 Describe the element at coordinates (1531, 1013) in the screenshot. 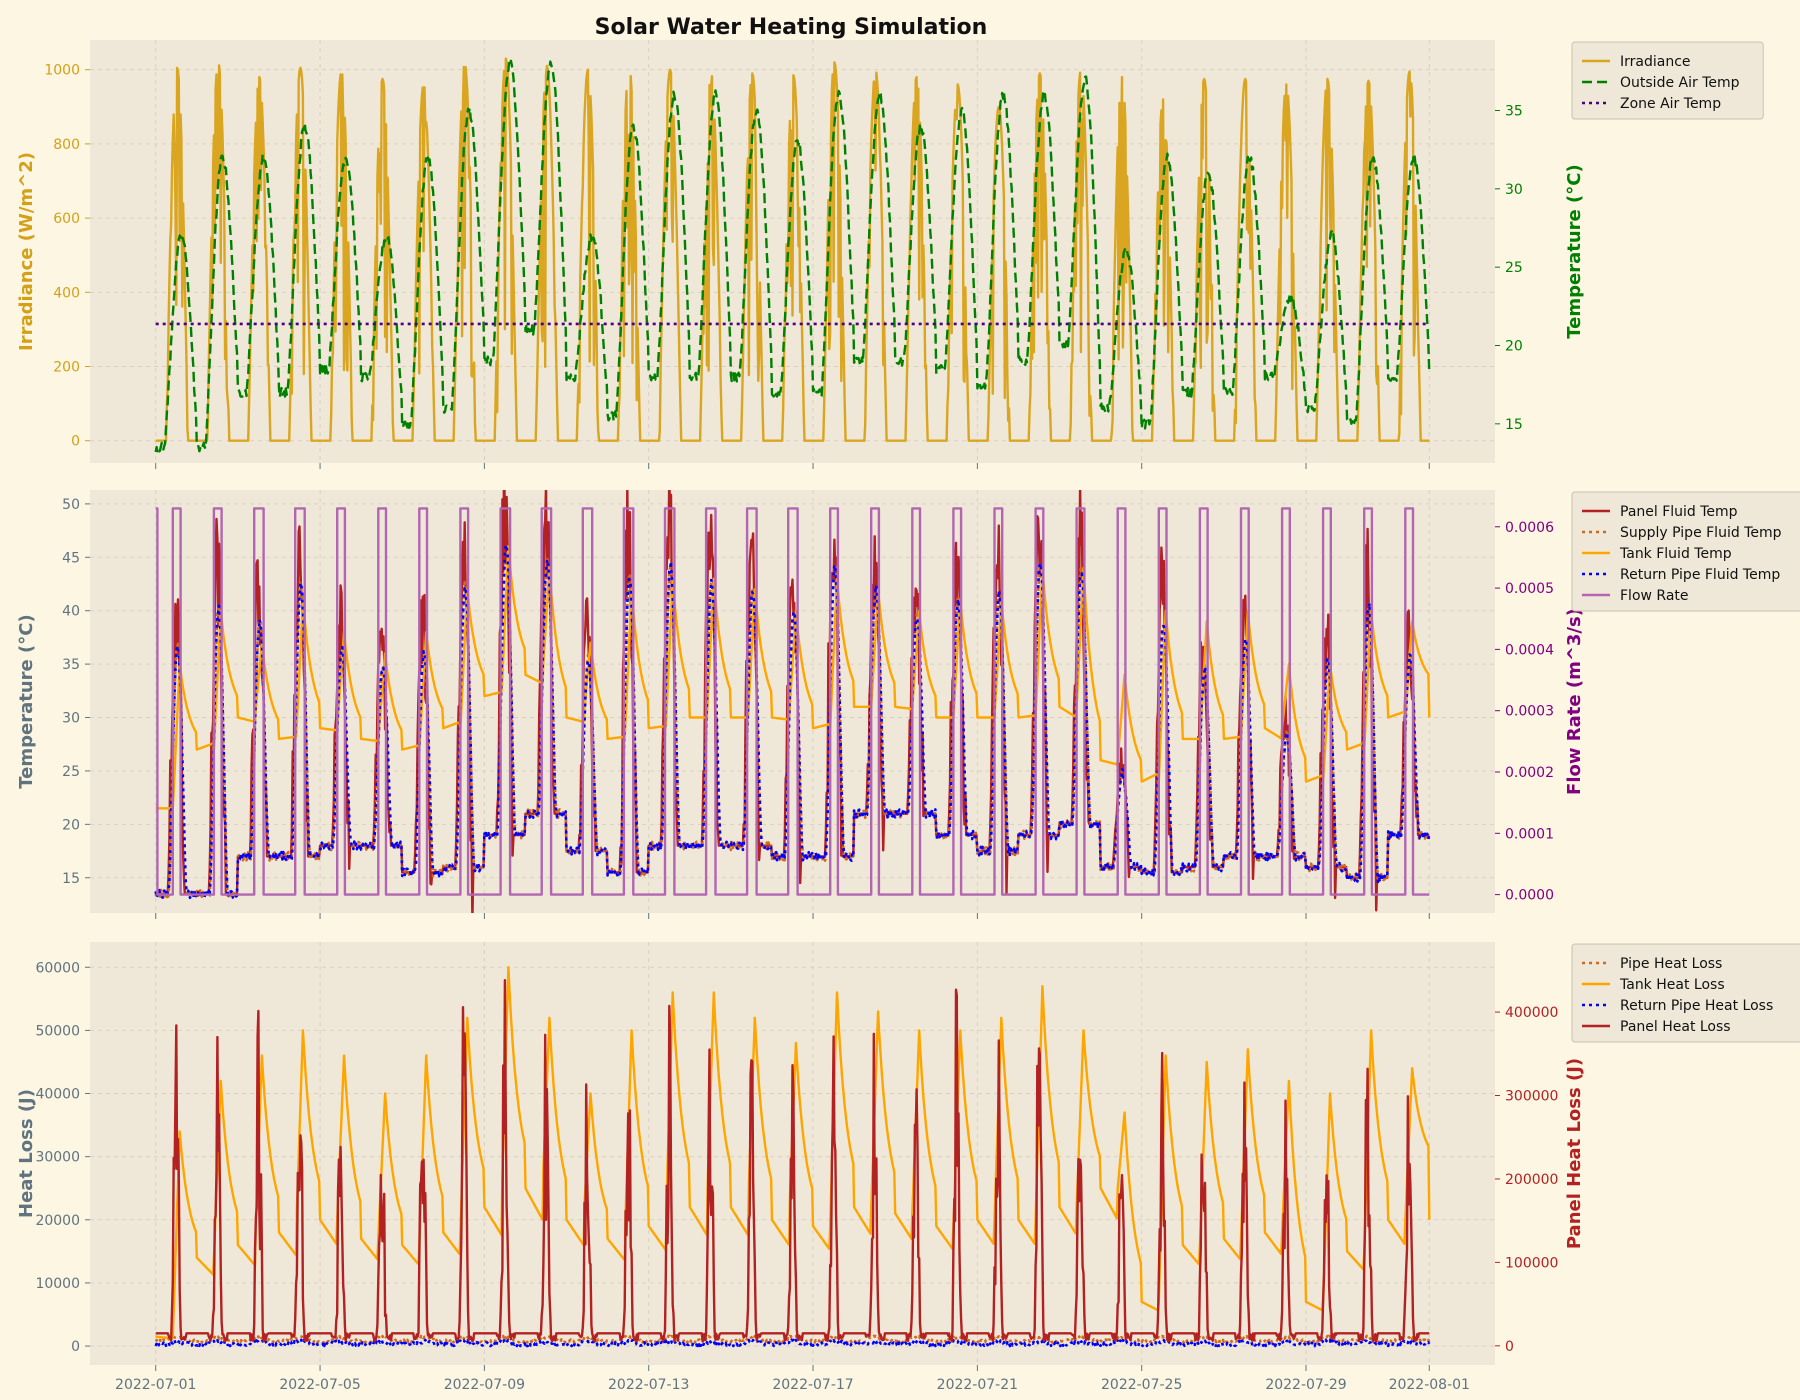

I see `right-tick-label: 400000` at that location.